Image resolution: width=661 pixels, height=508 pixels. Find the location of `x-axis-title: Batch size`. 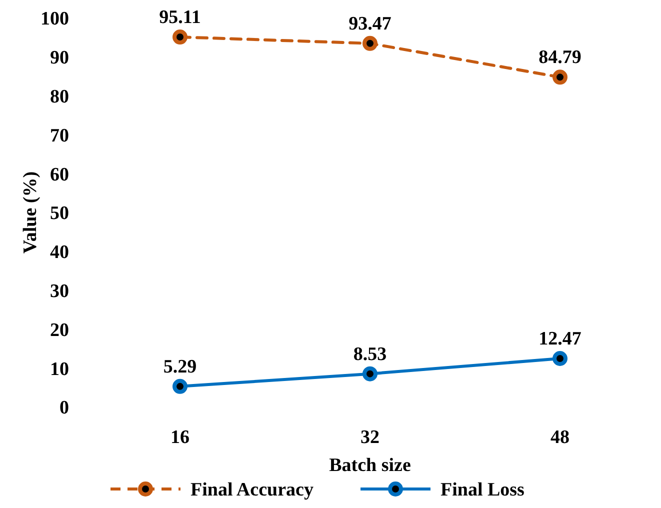

x-axis-title: Batch size is located at coordinates (370, 465).